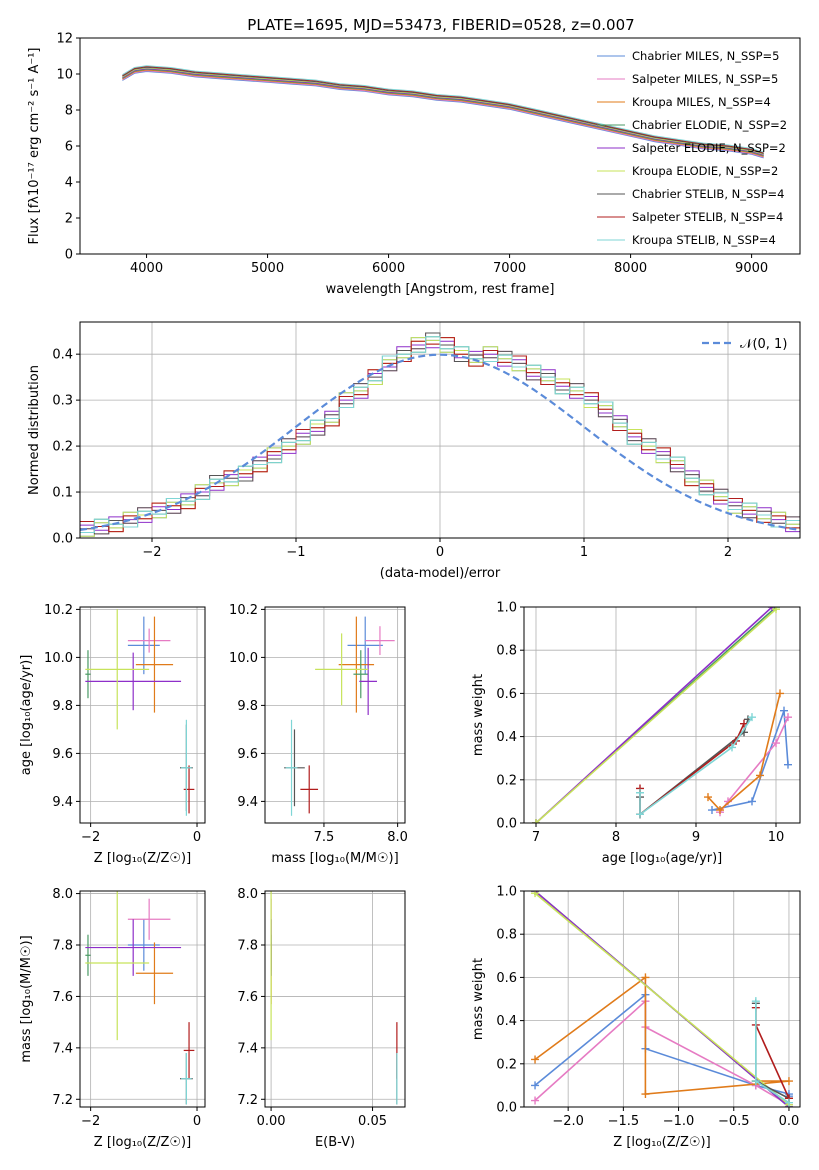 Image resolution: width=819 pixels, height=1170 pixels. What do you see at coordinates (776, 837) in the screenshot?
I see `x-tick-label: 10` at bounding box center [776, 837].